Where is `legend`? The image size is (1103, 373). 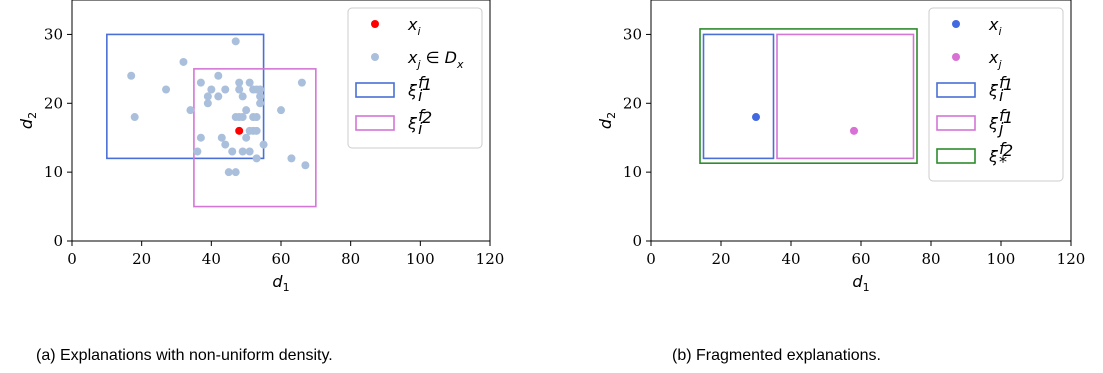
legend is located at coordinates (996, 94).